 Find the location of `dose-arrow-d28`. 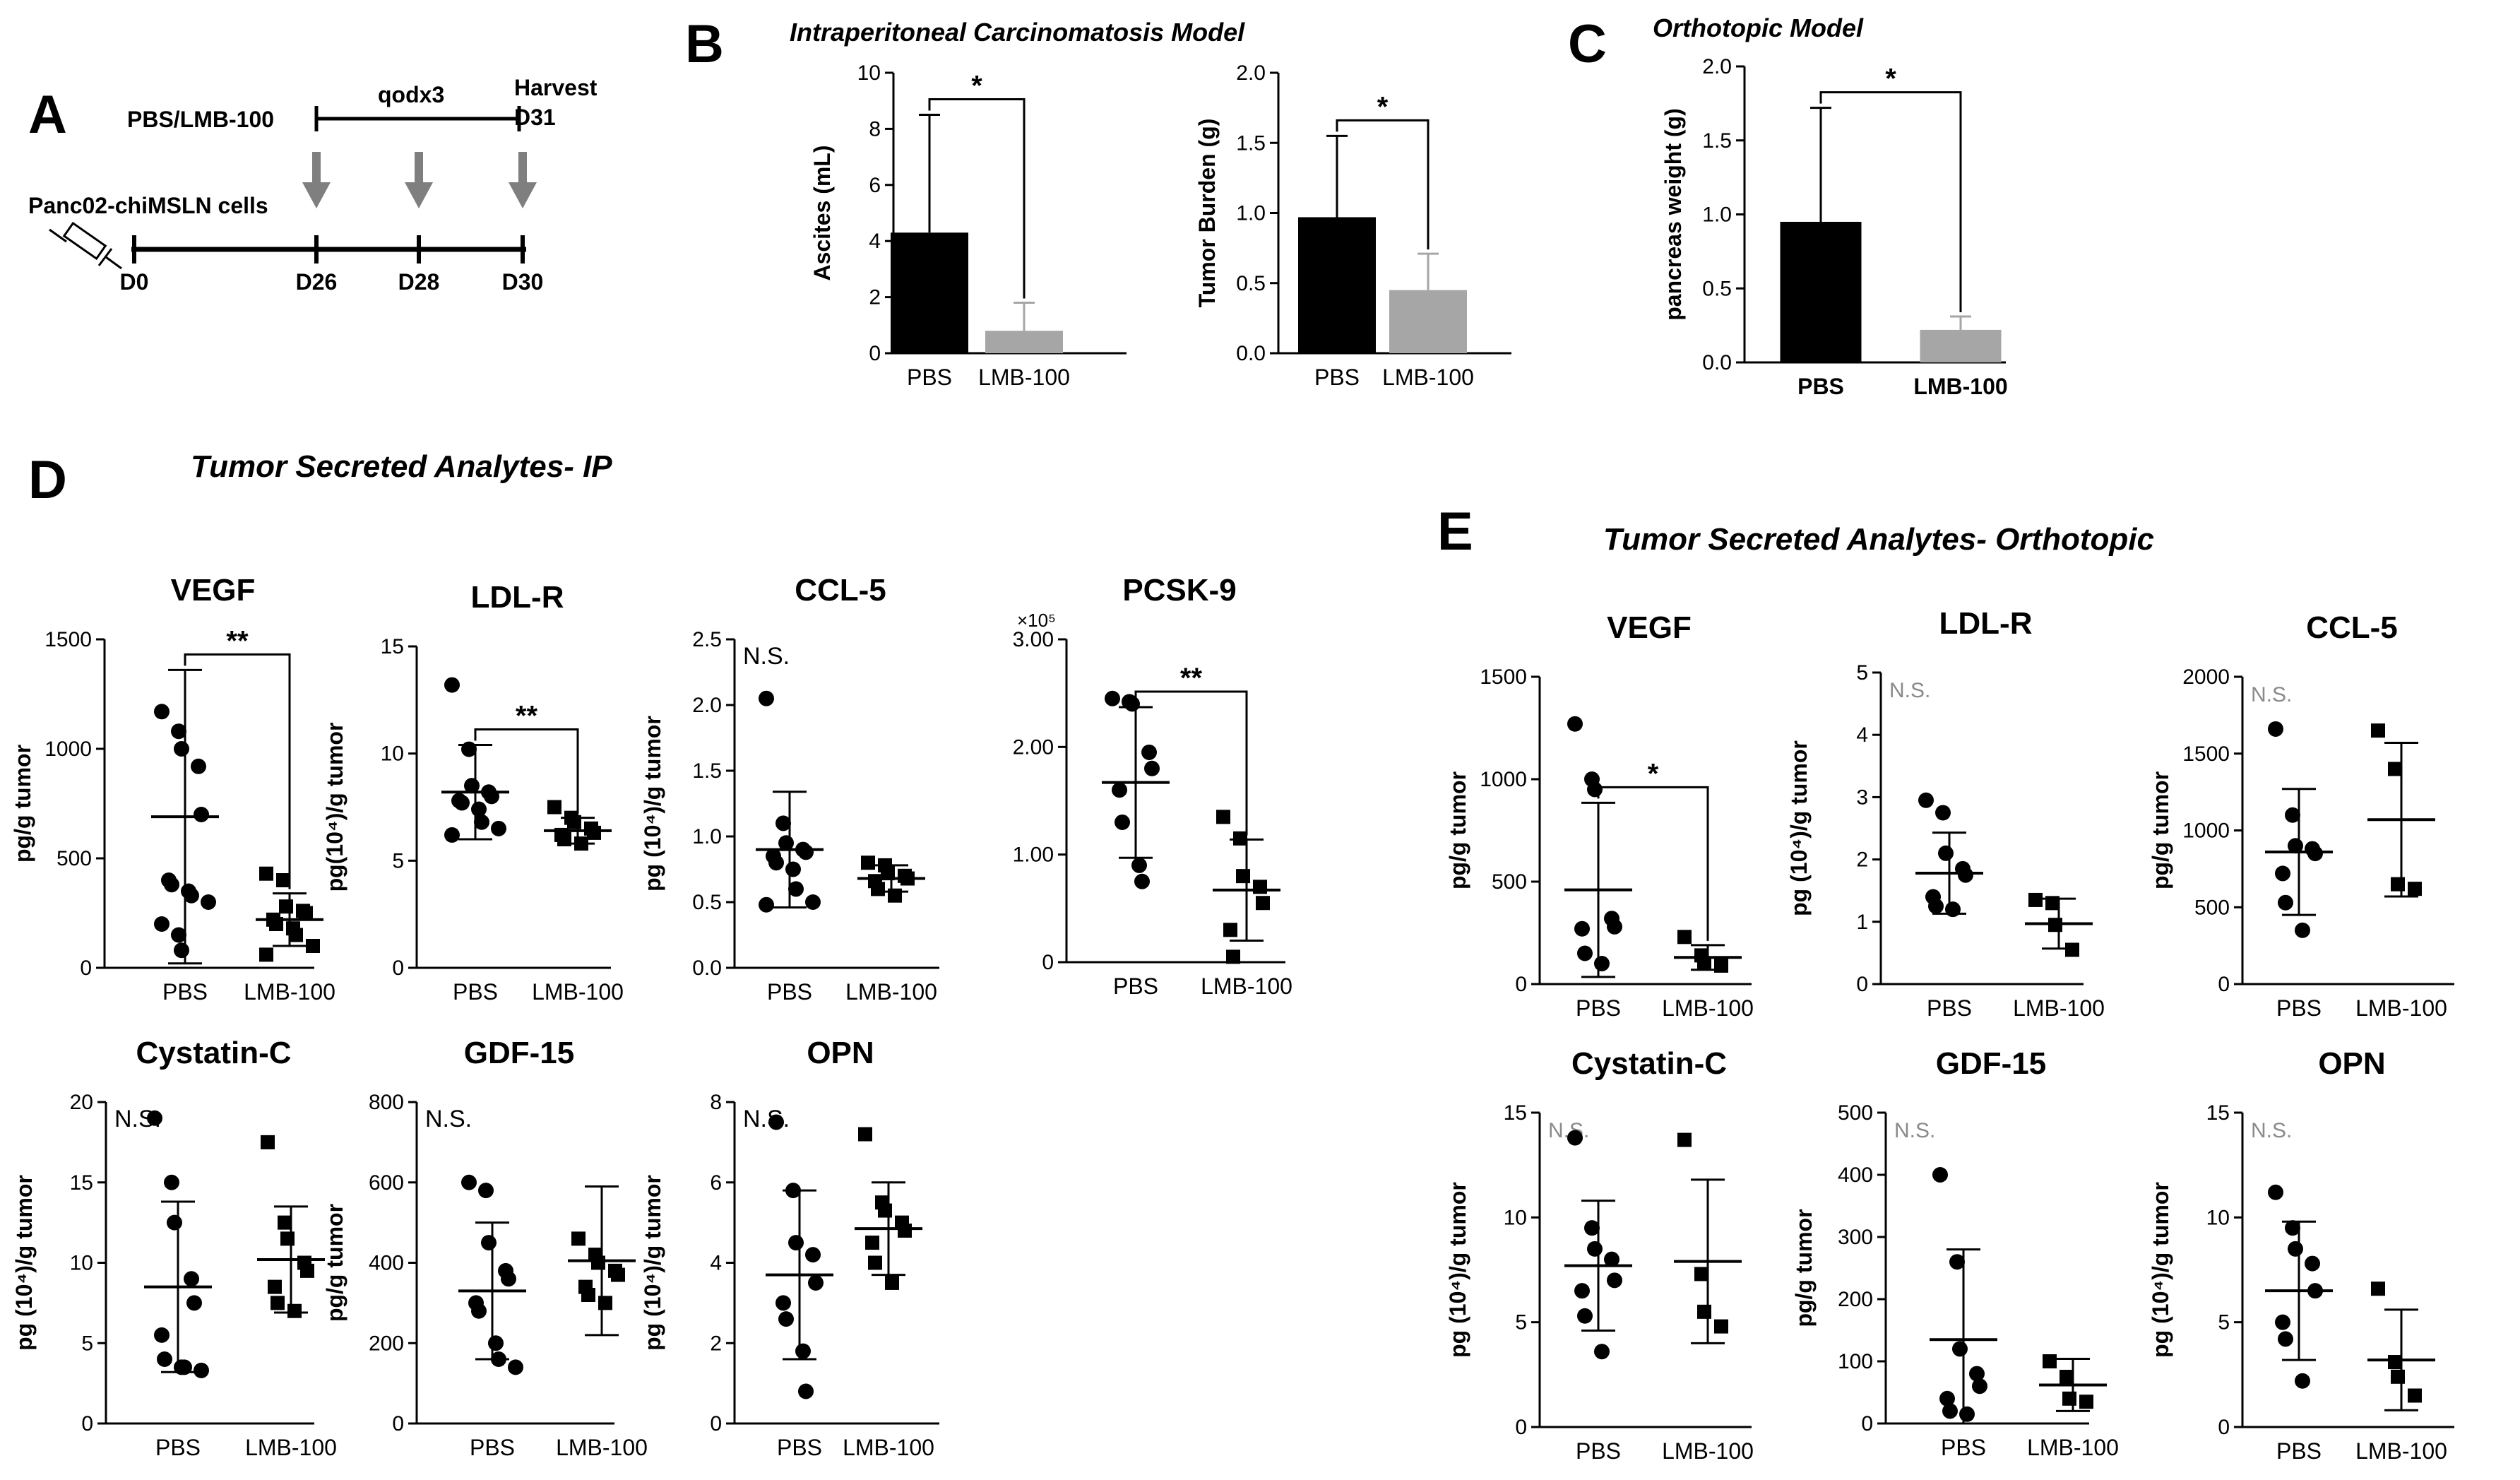

dose-arrow-d28 is located at coordinates (419, 180).